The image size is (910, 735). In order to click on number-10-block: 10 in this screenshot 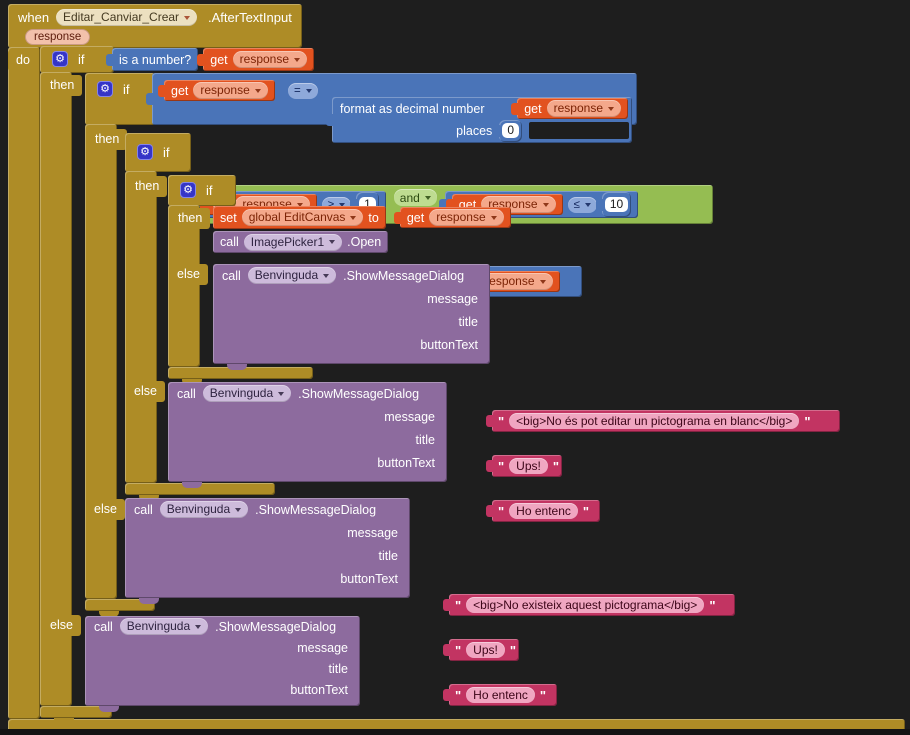, I will do `click(613, 204)`.